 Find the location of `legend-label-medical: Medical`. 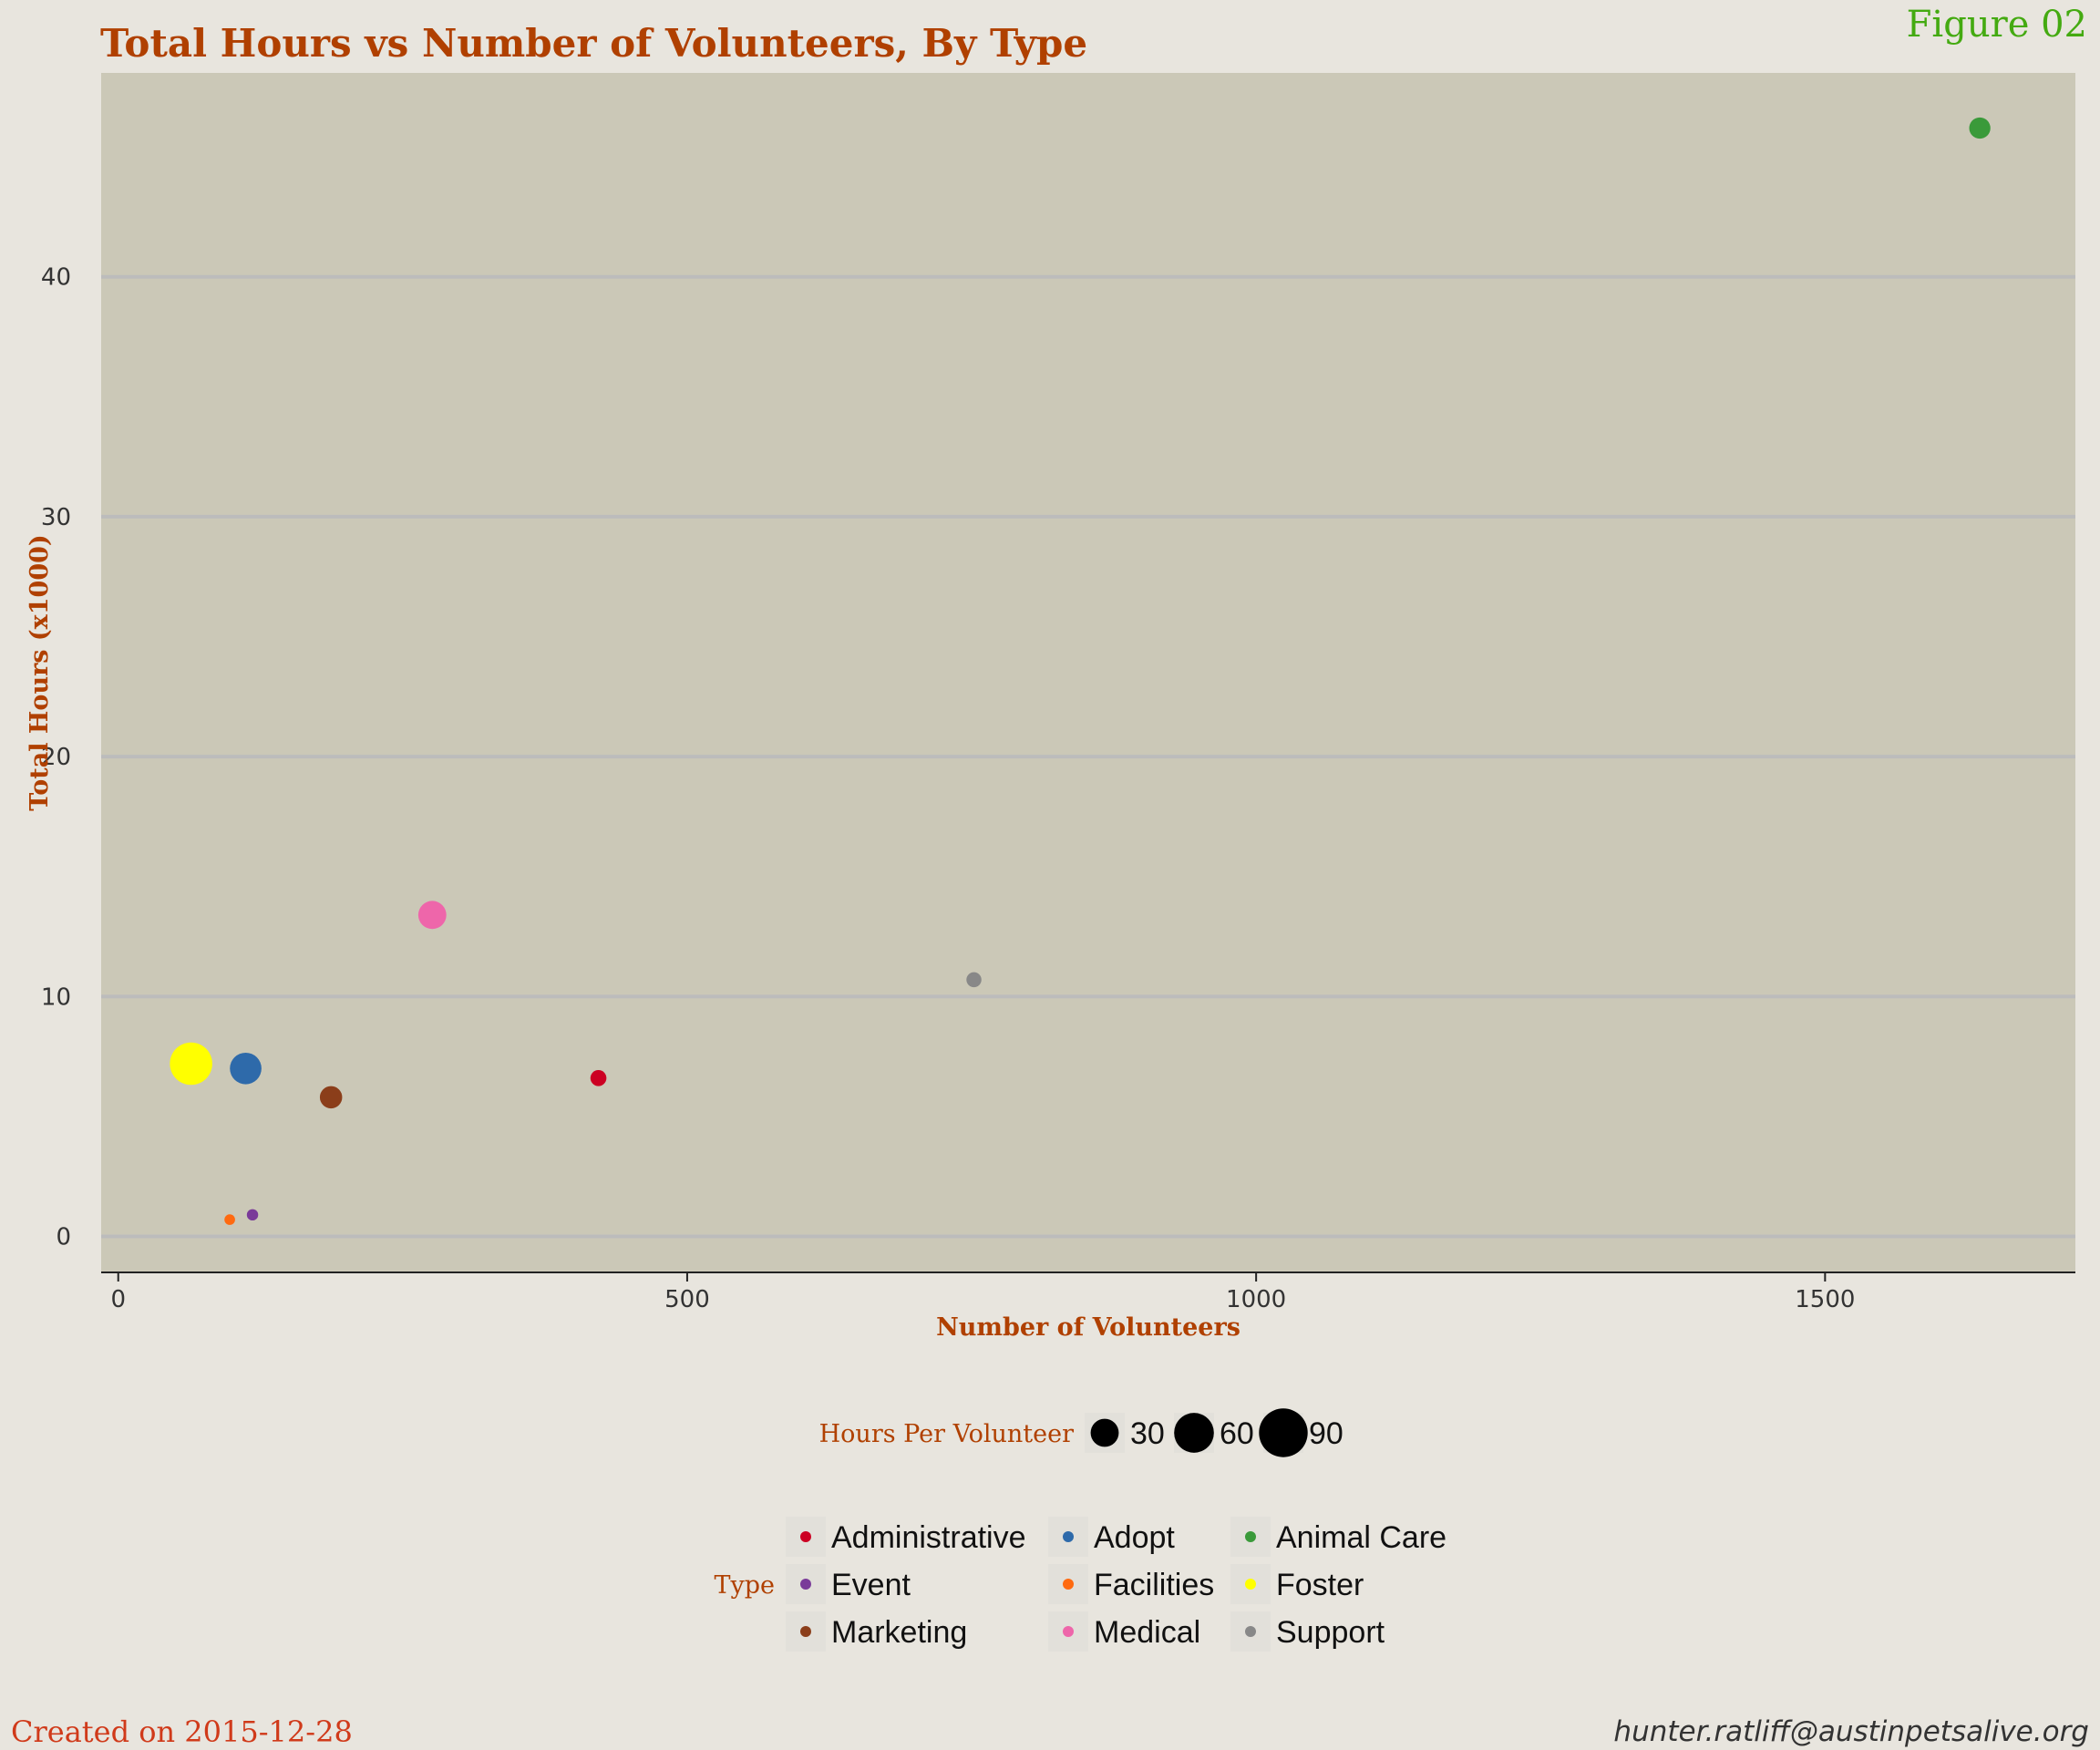

legend-label-medical: Medical is located at coordinates (1147, 1633).